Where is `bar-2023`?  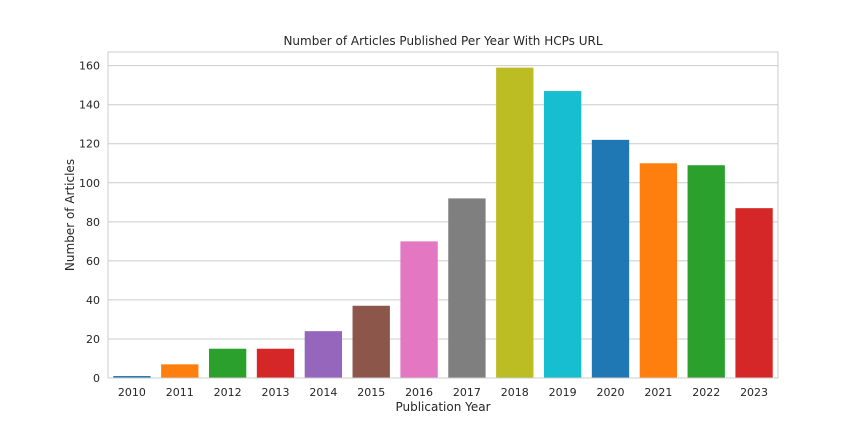 bar-2023 is located at coordinates (754, 293).